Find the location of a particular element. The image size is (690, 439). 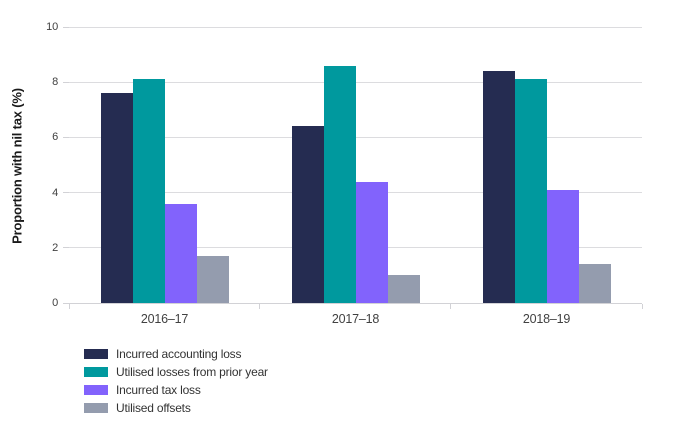

legend-label-utilised-losses-from-prior-year: Utilised losses from prior year is located at coordinates (192, 371).